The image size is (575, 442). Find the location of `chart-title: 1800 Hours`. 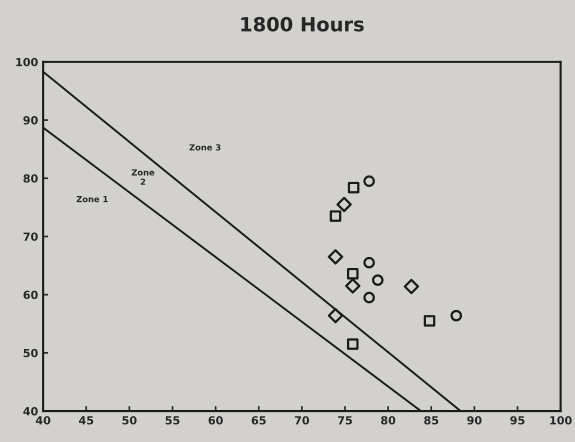

chart-title: 1800 Hours is located at coordinates (302, 24).